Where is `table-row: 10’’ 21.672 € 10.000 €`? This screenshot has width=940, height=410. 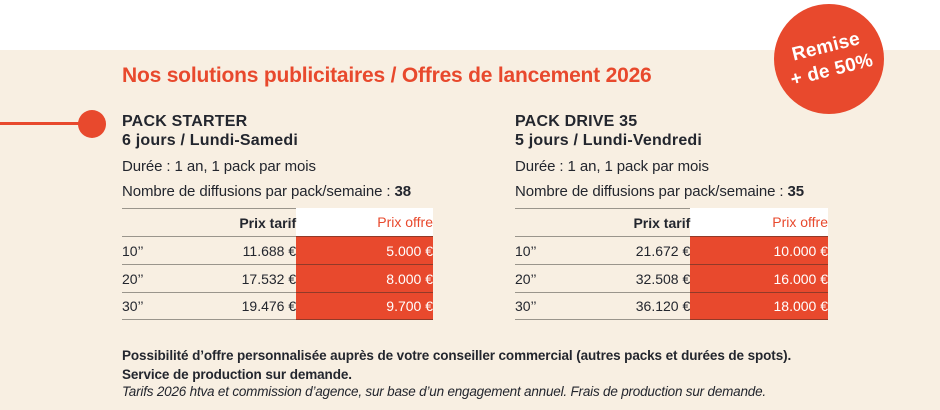 table-row: 10’’ 21.672 € 10.000 € is located at coordinates (671, 250).